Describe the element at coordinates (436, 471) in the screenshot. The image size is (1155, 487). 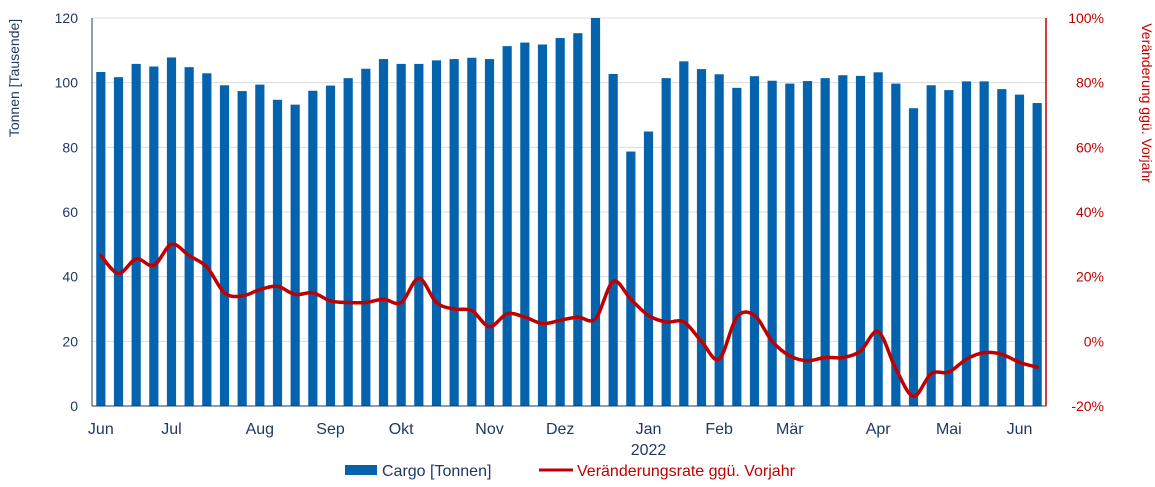
I see `legend-label-cargo: Cargo [Tonnen]` at that location.